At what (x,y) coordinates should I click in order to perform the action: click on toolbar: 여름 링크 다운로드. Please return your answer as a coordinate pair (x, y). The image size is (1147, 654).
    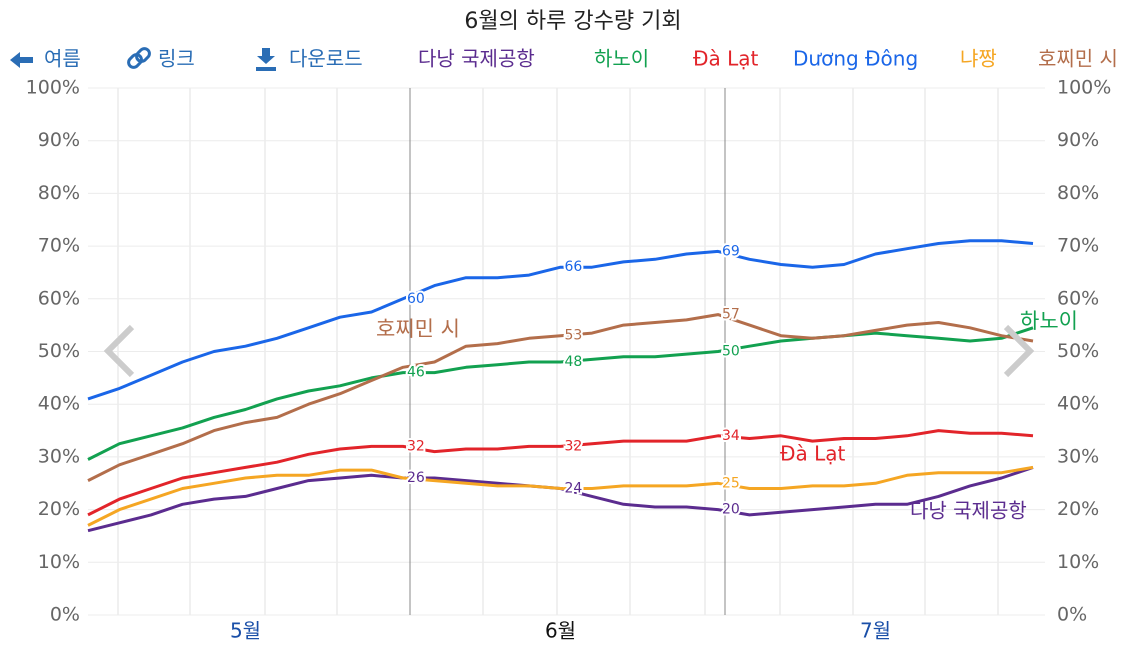
    Looking at the image, I should click on (186, 59).